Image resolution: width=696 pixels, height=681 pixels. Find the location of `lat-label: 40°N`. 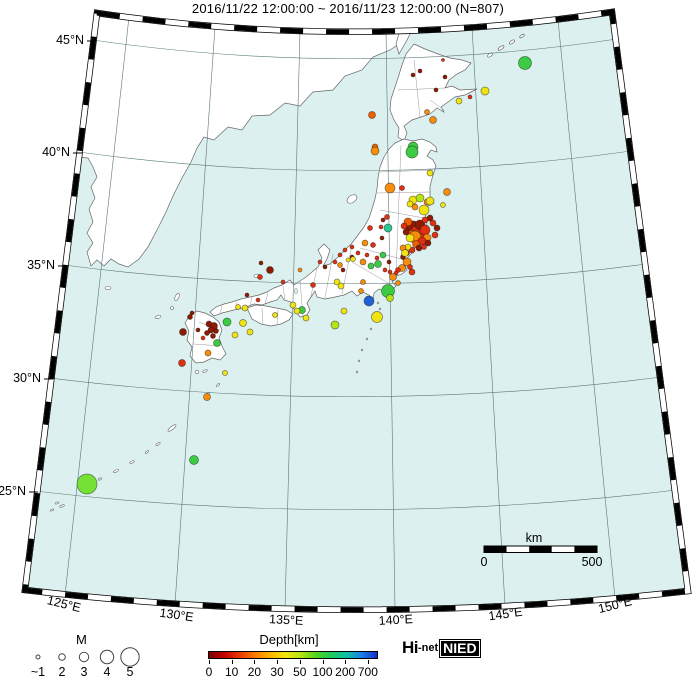

lat-label: 40°N is located at coordinates (56, 152).